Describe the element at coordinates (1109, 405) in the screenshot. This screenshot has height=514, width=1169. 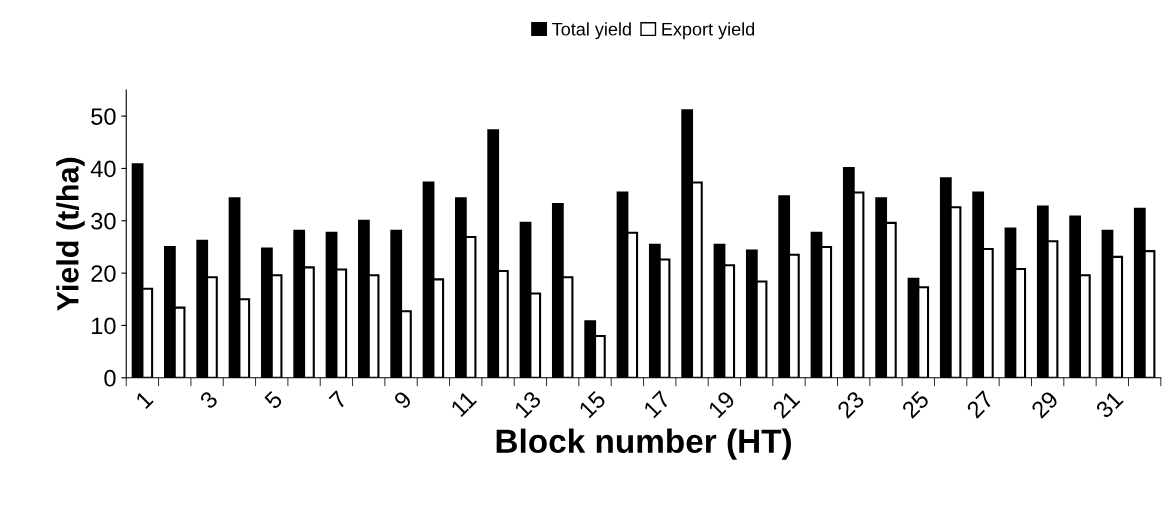
I see `x-tick-label: 31` at that location.